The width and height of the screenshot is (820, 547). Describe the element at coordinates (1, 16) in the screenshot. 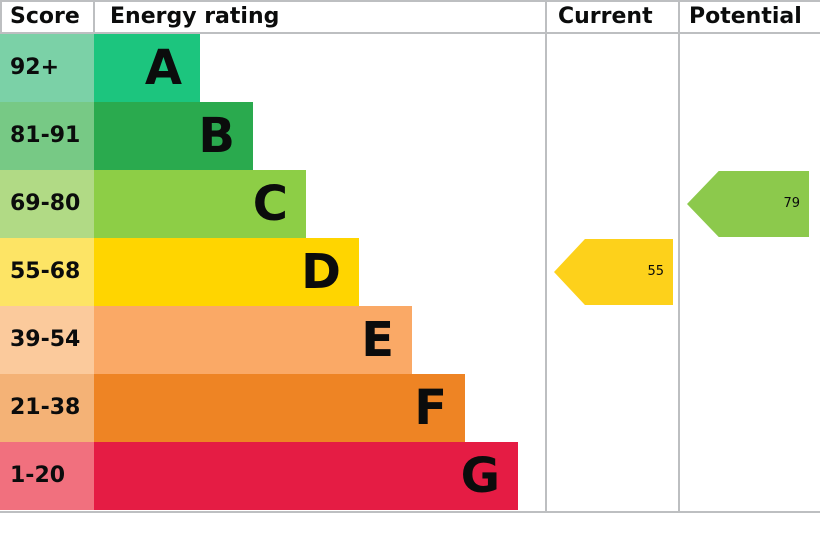

I see `left-border` at that location.